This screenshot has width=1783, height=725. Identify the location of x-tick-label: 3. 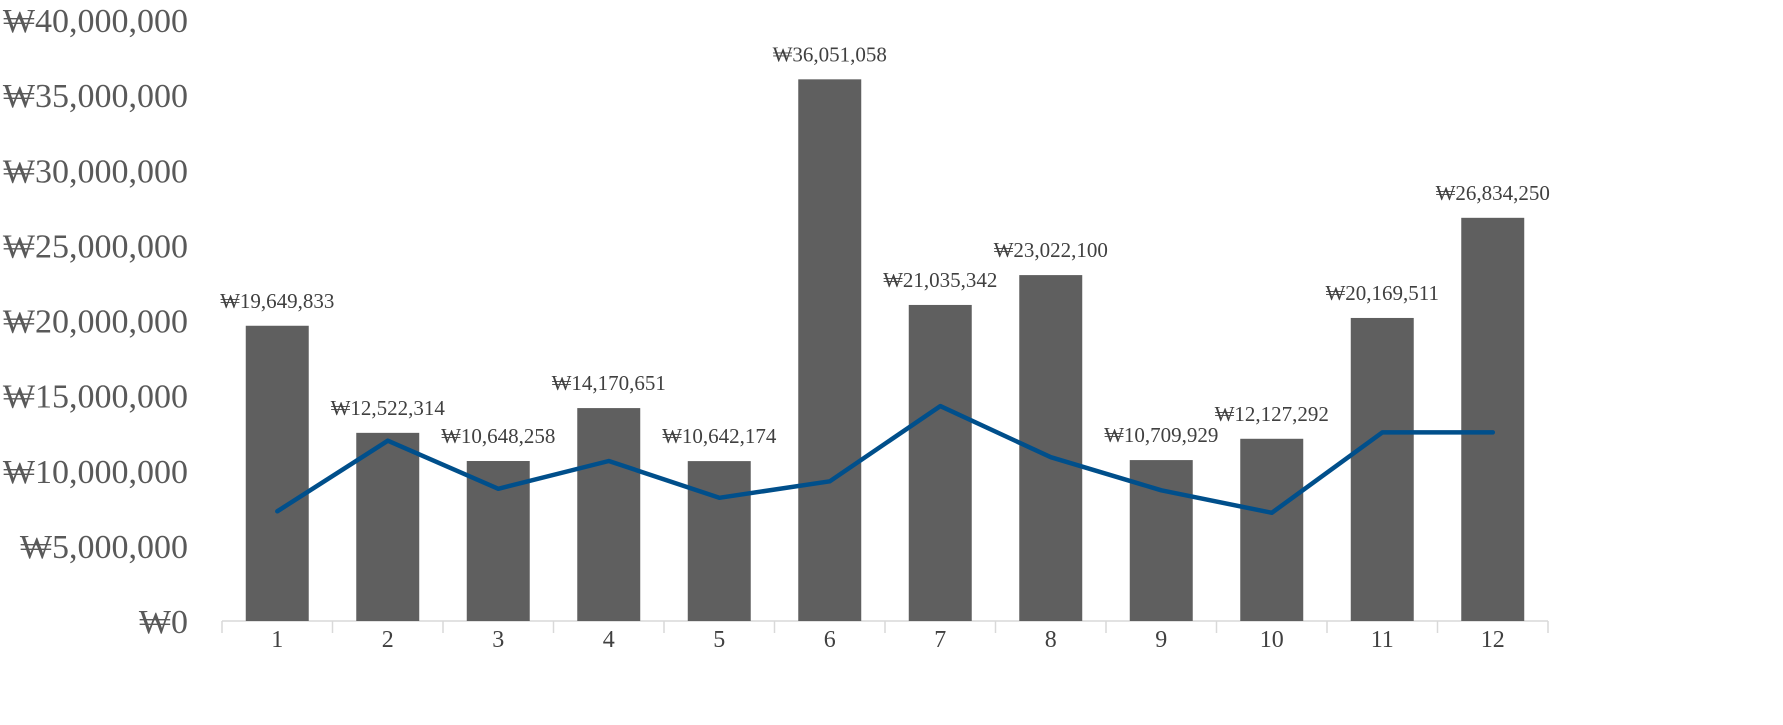
(498, 640).